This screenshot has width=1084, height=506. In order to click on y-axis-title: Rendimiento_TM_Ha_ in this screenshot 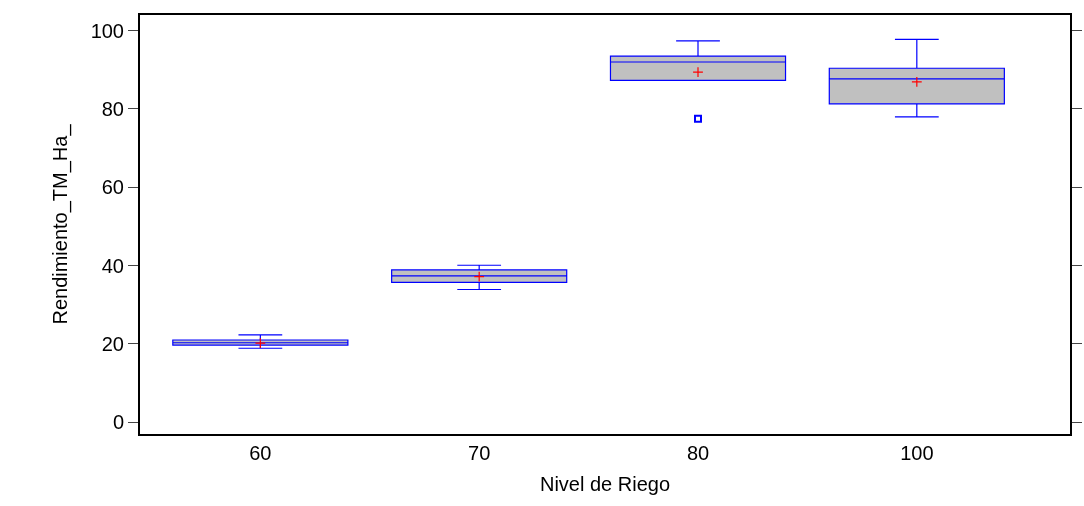, I will do `click(60, 224)`.